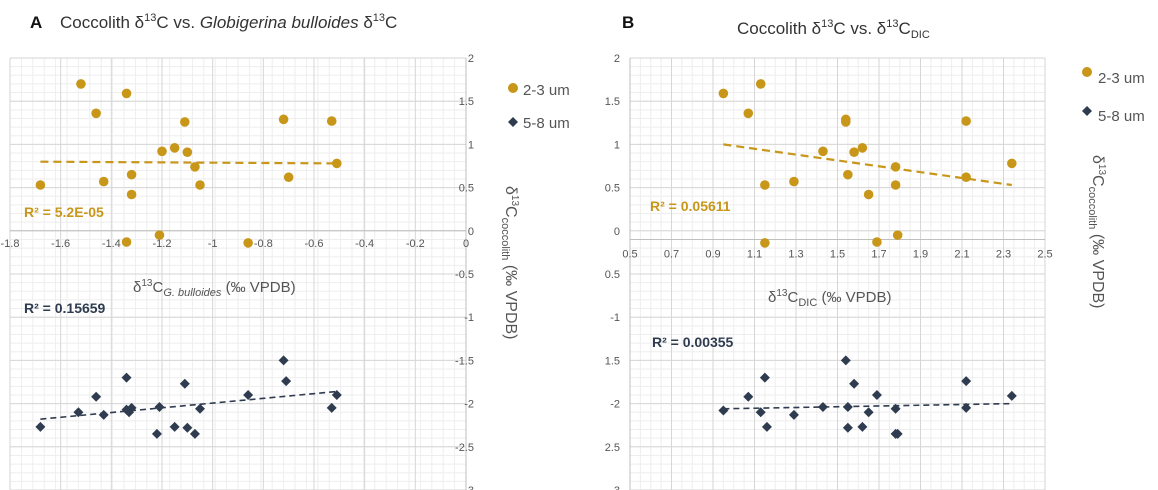 The width and height of the screenshot is (1158, 490). What do you see at coordinates (546, 90) in the screenshot?
I see `legend-a-2-3um: 2-3 um` at bounding box center [546, 90].